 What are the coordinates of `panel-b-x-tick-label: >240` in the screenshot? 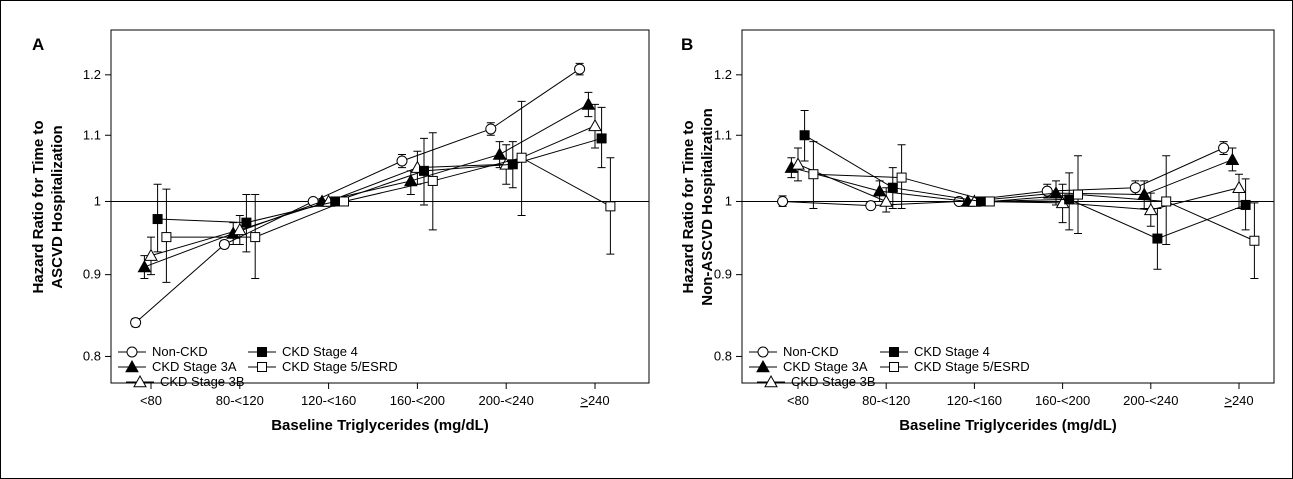 It's located at (1238, 400).